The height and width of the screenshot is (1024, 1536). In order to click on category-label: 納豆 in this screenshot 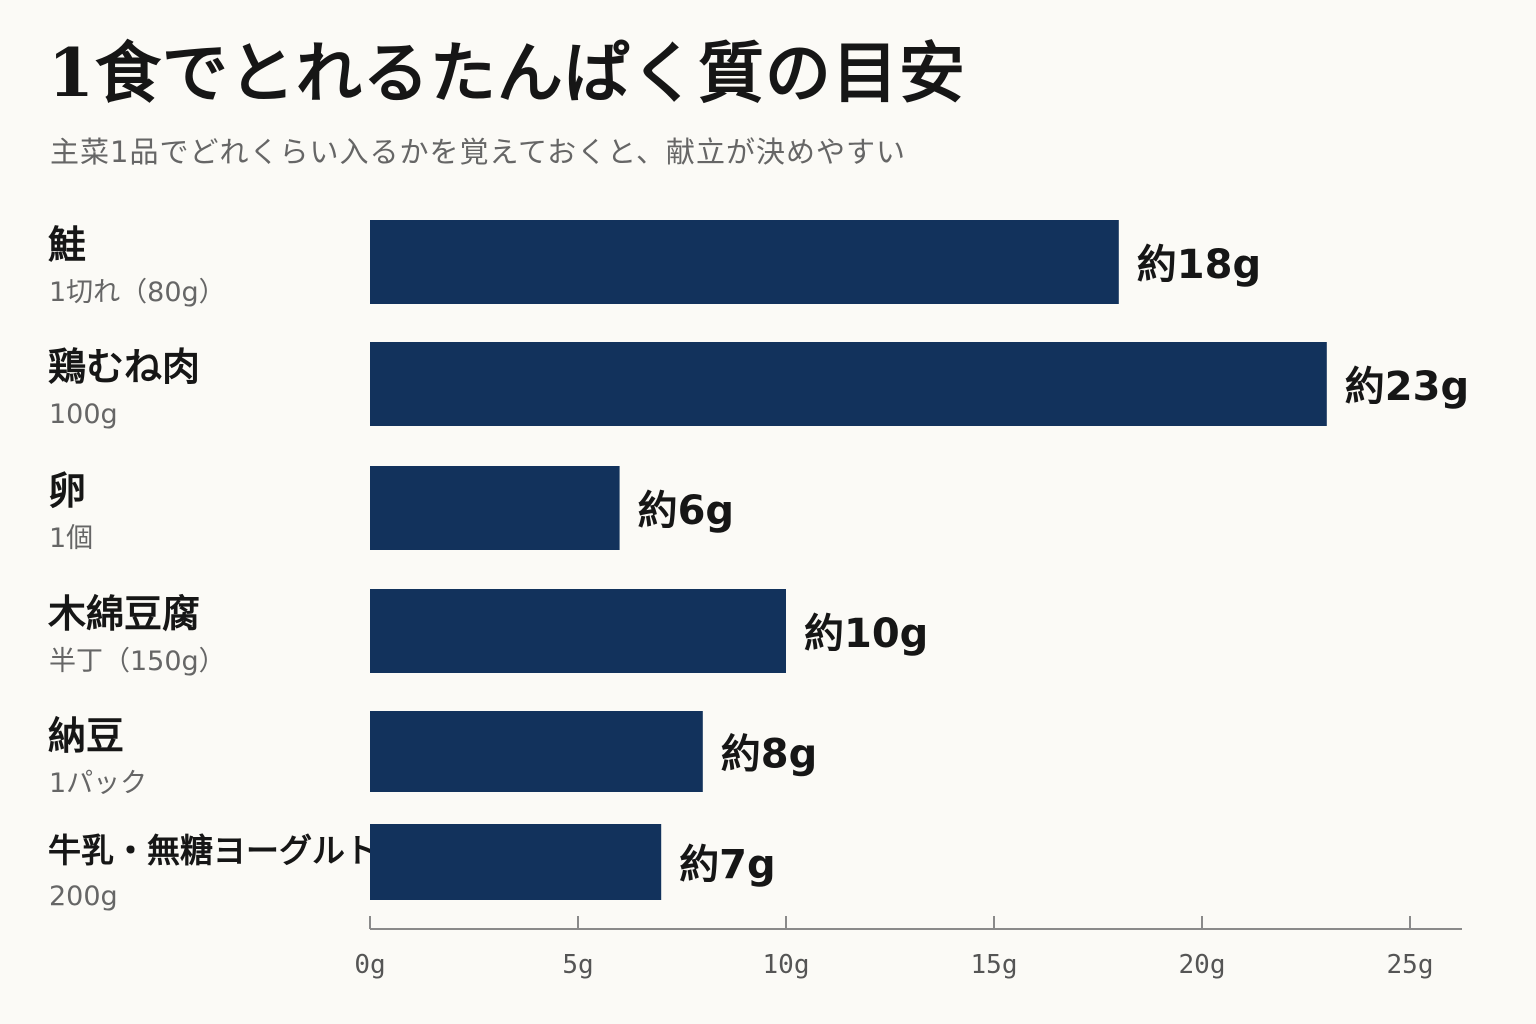, I will do `click(86, 736)`.